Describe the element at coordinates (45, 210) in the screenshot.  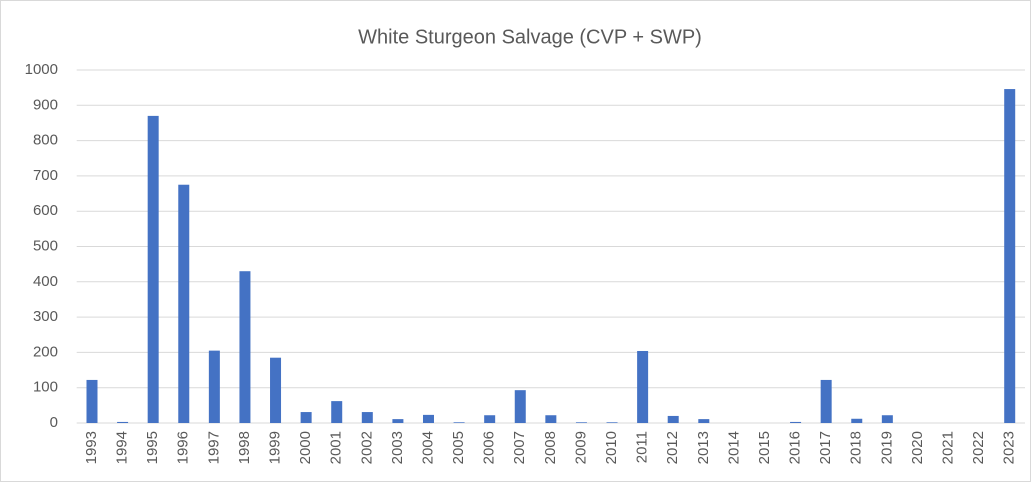
I see `y-tick-label: 600` at that location.